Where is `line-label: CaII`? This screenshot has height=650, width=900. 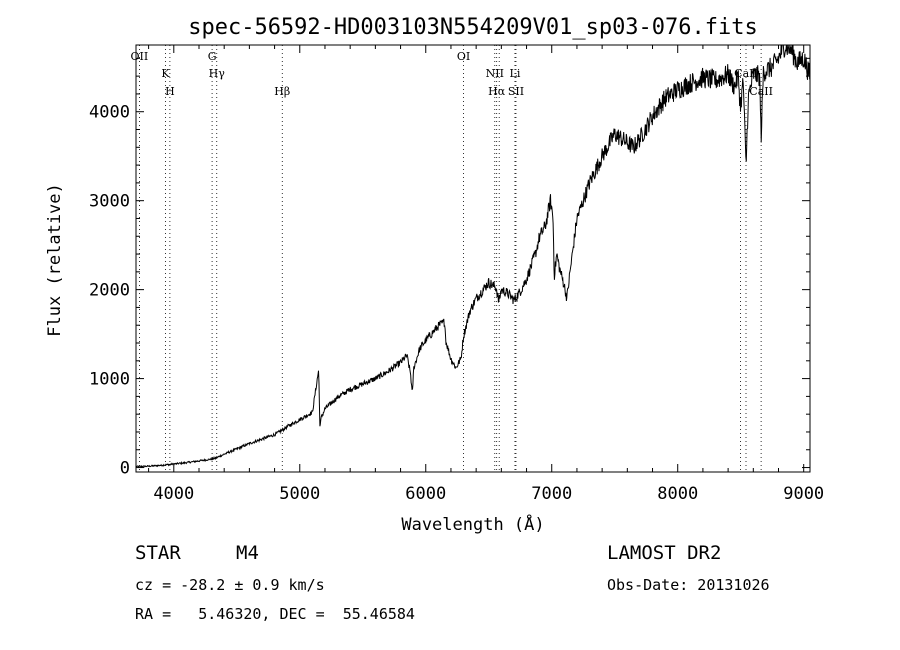
line-label: CaII is located at coordinates (761, 91).